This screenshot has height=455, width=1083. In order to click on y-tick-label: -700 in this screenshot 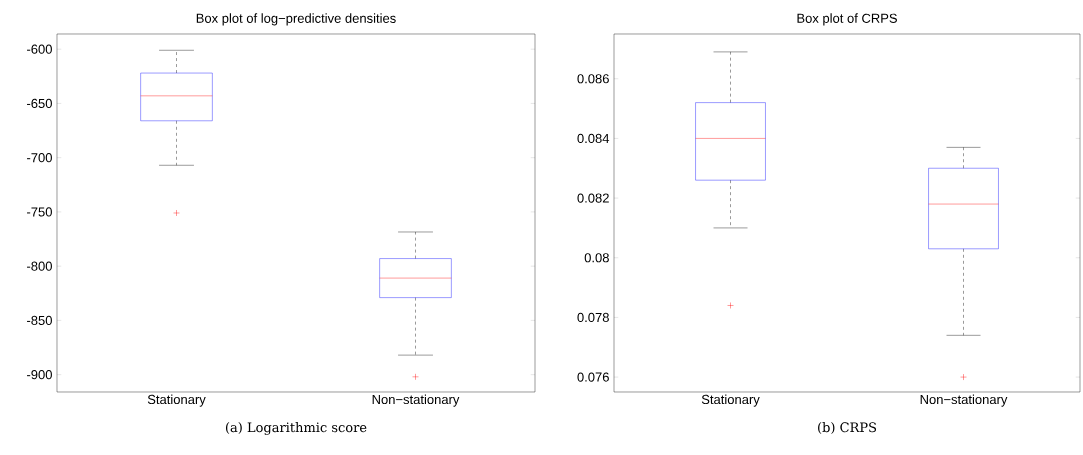, I will do `click(39, 158)`.